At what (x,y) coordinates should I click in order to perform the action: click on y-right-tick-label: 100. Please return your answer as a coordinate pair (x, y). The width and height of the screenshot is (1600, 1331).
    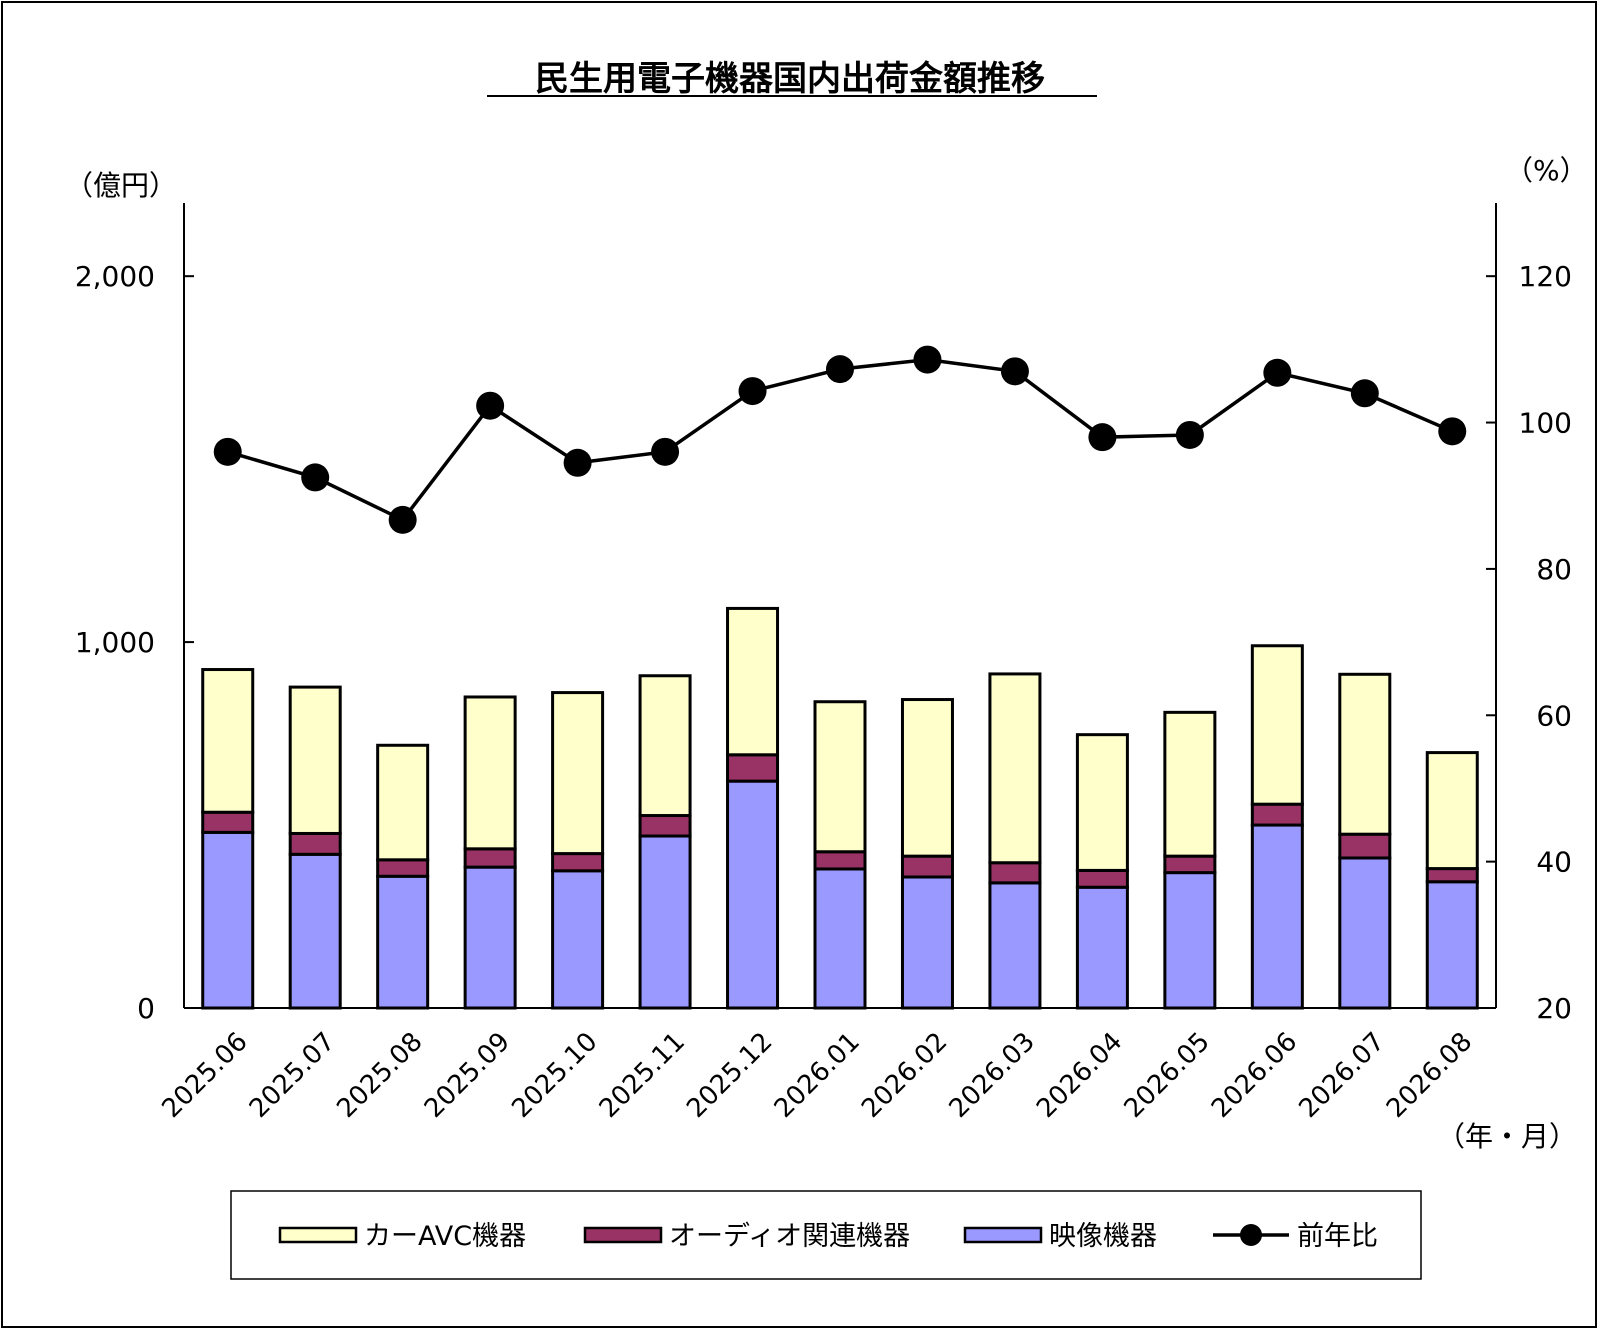
    Looking at the image, I should click on (1545, 423).